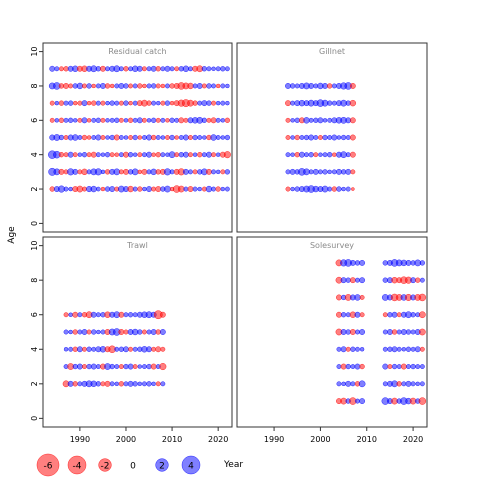 The width and height of the screenshot is (480, 480). What do you see at coordinates (137, 51) in the screenshot?
I see `panel-title: Residual catch` at bounding box center [137, 51].